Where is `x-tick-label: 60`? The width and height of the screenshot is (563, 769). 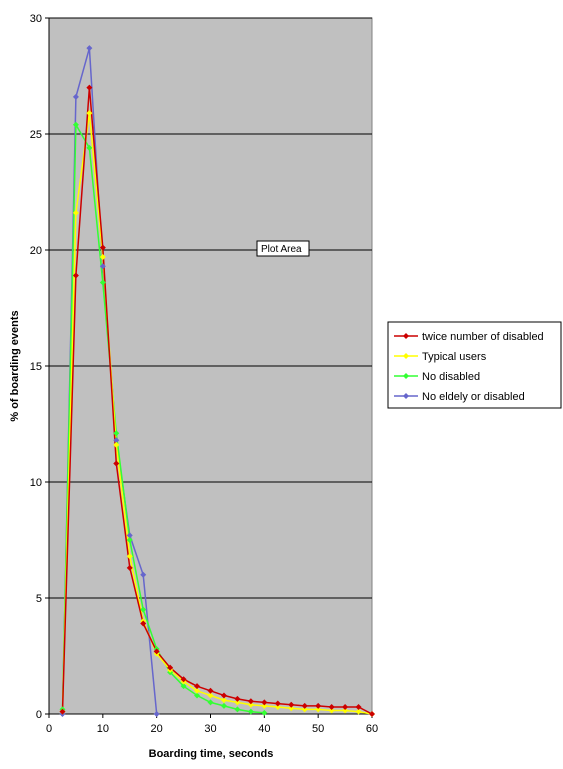 x-tick-label: 60 is located at coordinates (372, 729).